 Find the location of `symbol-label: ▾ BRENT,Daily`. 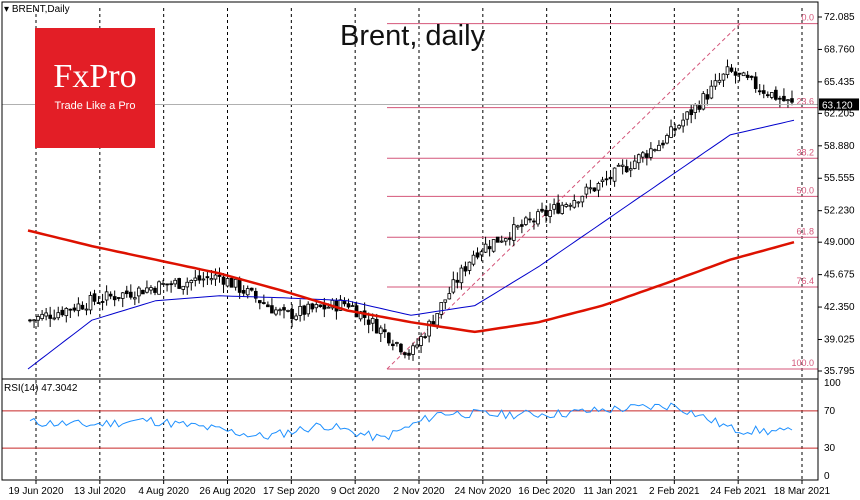

symbol-label: ▾ BRENT,Daily is located at coordinates (37, 9).